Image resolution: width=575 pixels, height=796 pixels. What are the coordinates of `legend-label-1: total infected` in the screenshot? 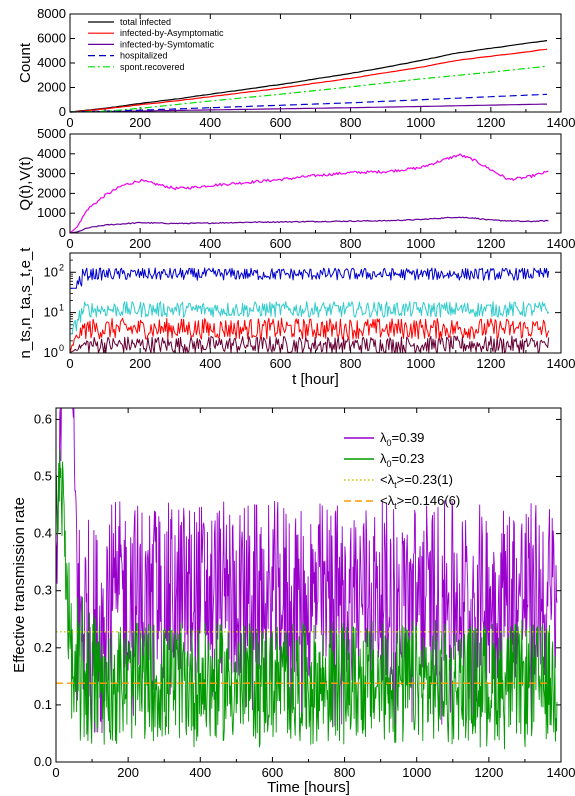 It's located at (145, 22).